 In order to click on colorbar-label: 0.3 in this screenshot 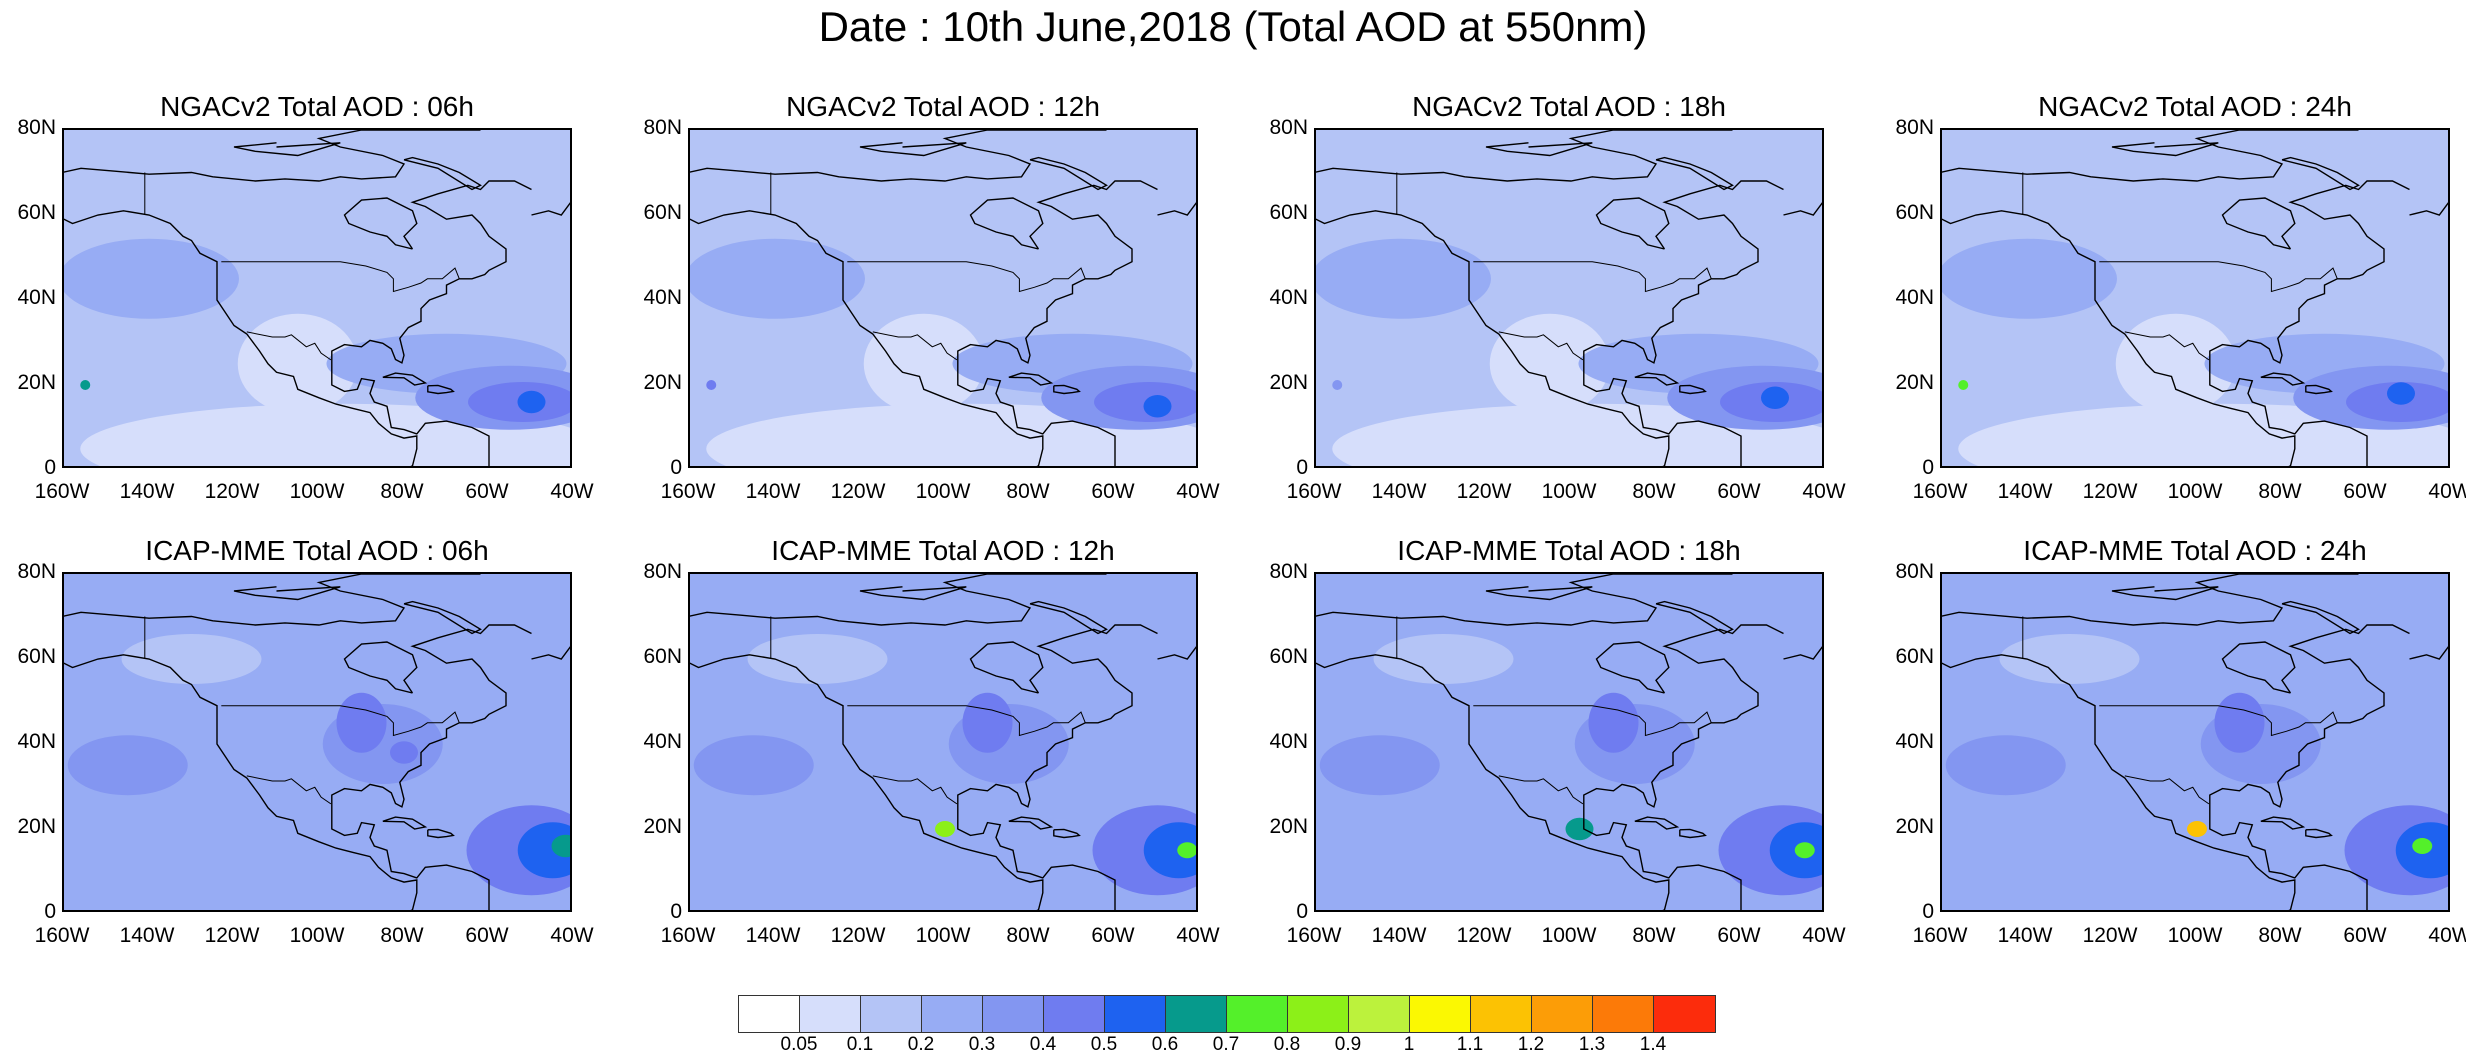, I will do `click(982, 1044)`.